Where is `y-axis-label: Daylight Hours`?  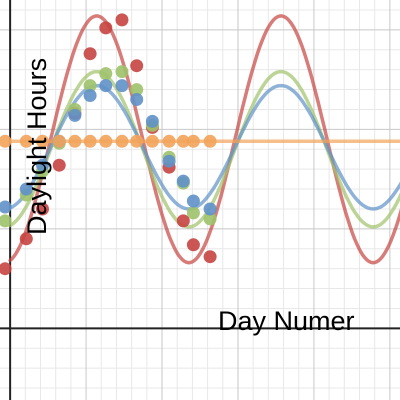 y-axis-label: Daylight Hours is located at coordinates (37, 146).